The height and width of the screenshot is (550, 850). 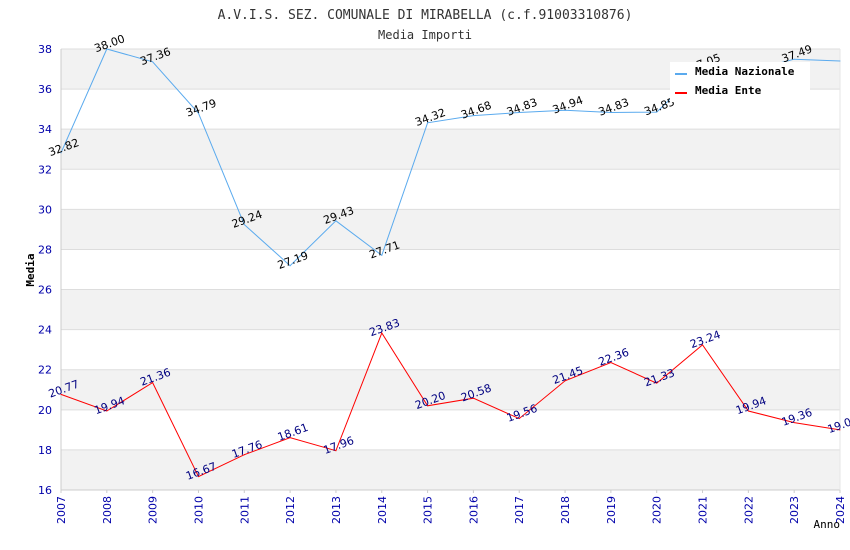 I want to click on data-label: 18.61, so click(x=293, y=432).